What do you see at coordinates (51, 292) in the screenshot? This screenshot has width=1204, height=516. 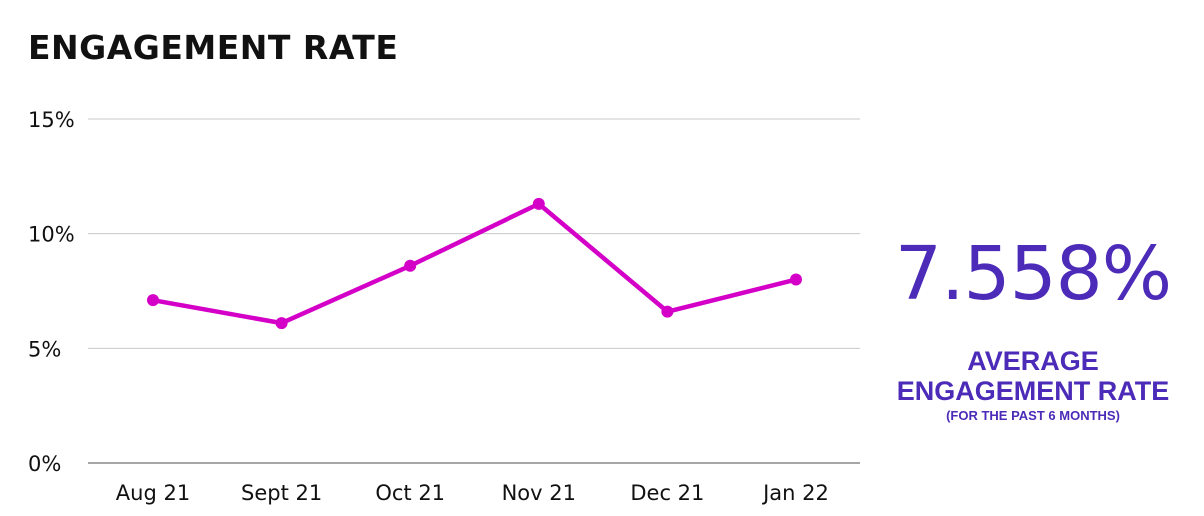 I see `y-axis-tick-labels: 0% 5% 10% 15%` at bounding box center [51, 292].